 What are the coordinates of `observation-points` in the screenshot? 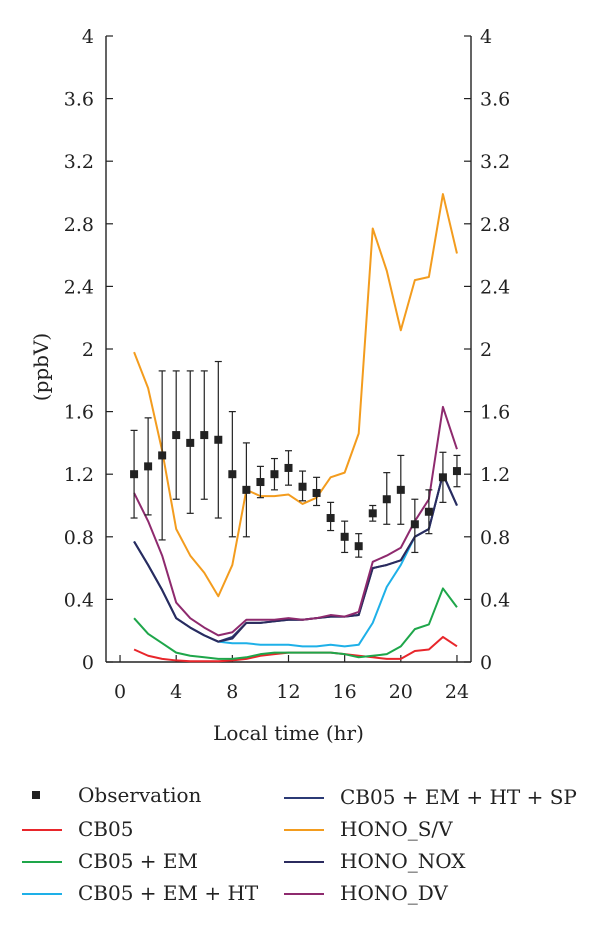 It's located at (295, 459).